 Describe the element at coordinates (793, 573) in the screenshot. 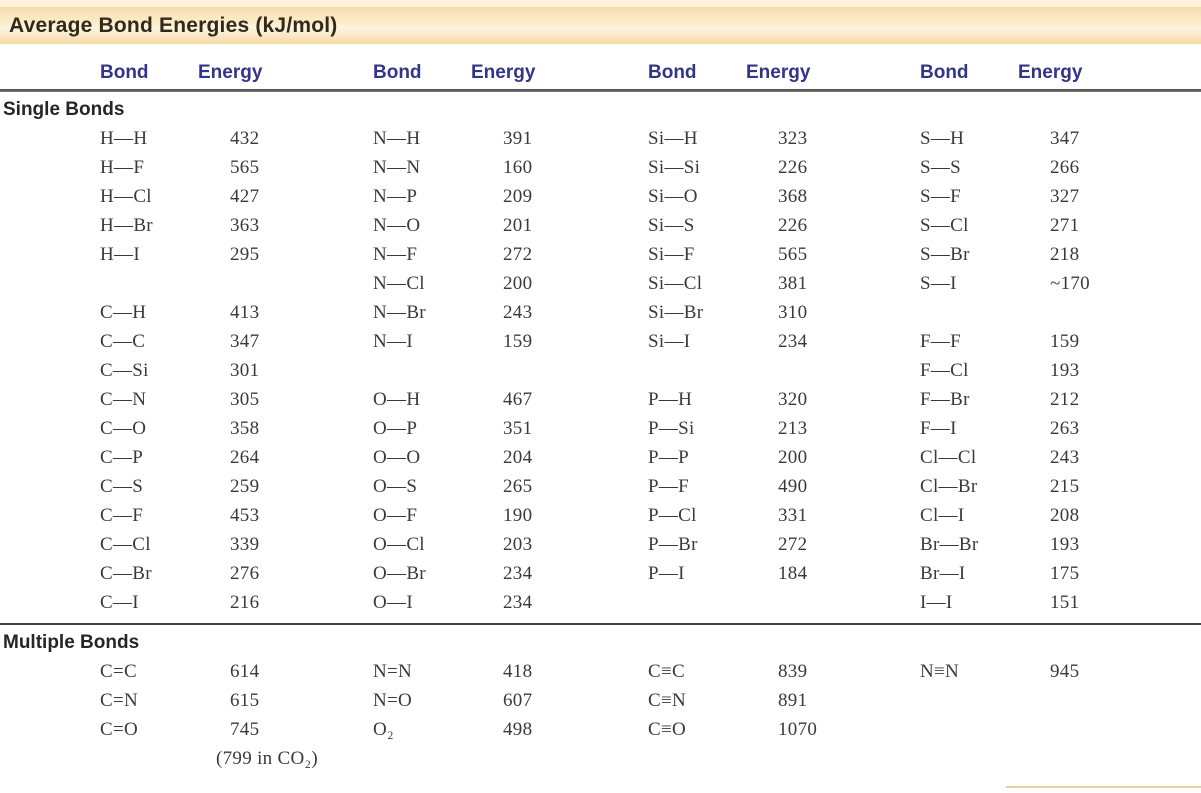

I see `energy-cell: 184` at that location.